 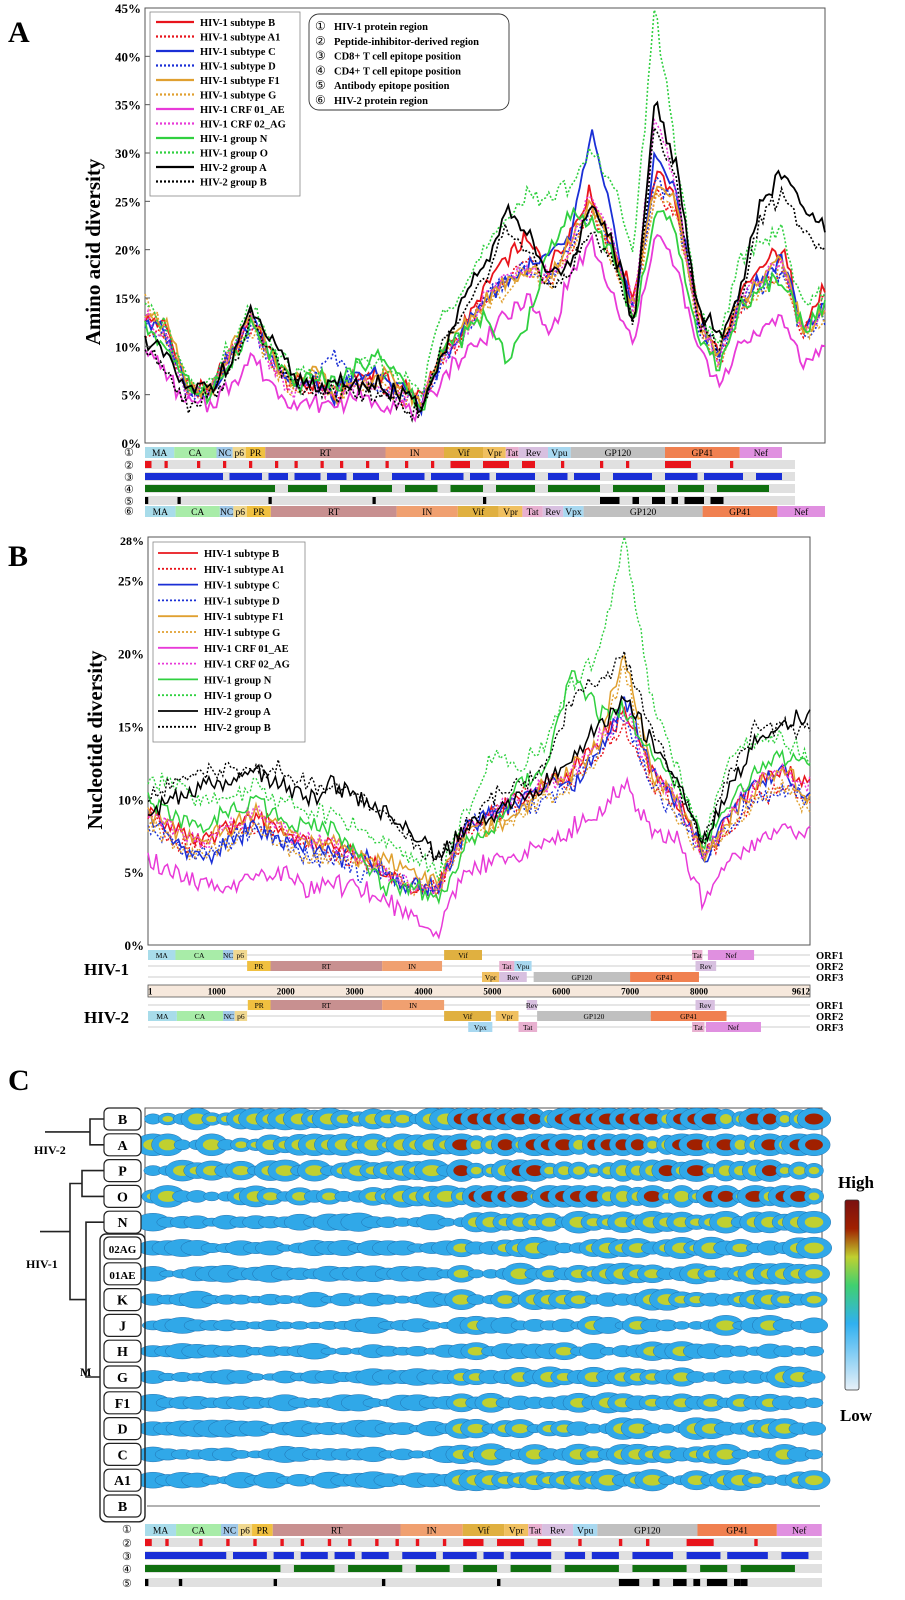 I want to click on hiv1-region-label: Vpu, so click(x=585, y=1532).